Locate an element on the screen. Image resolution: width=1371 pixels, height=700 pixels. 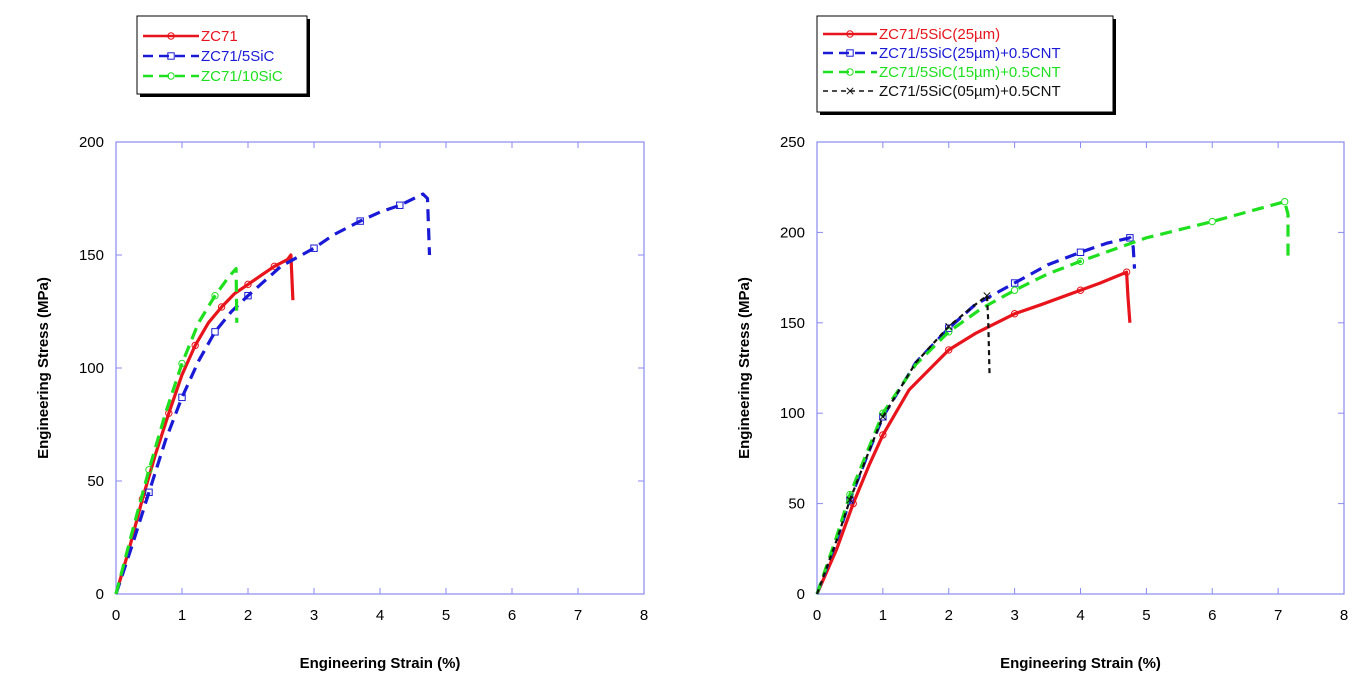
legend-label: ZC71/5SiC(25µm) is located at coordinates (939, 34).